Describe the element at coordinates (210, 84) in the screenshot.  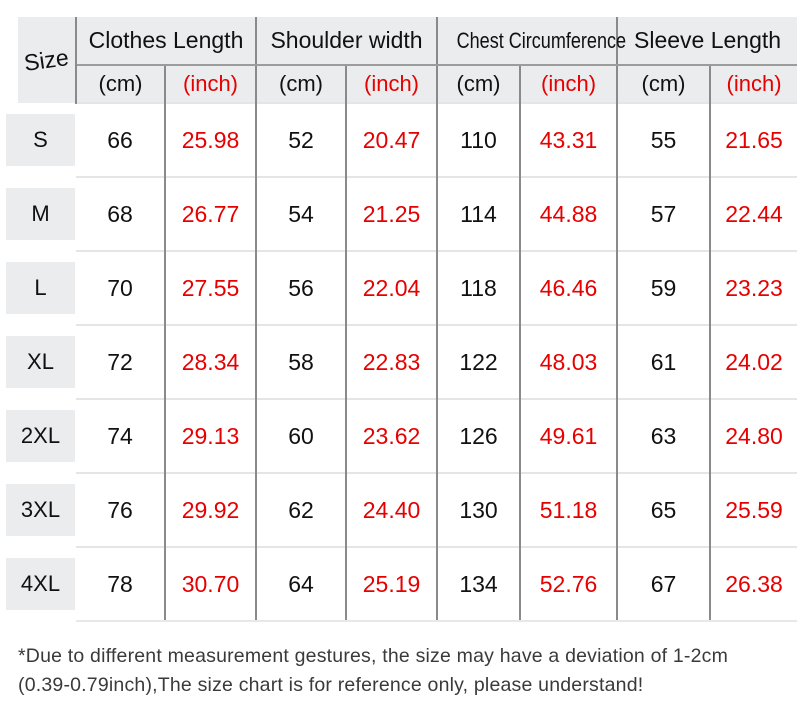
I see `clothes-length-inch-header: (inch)` at that location.